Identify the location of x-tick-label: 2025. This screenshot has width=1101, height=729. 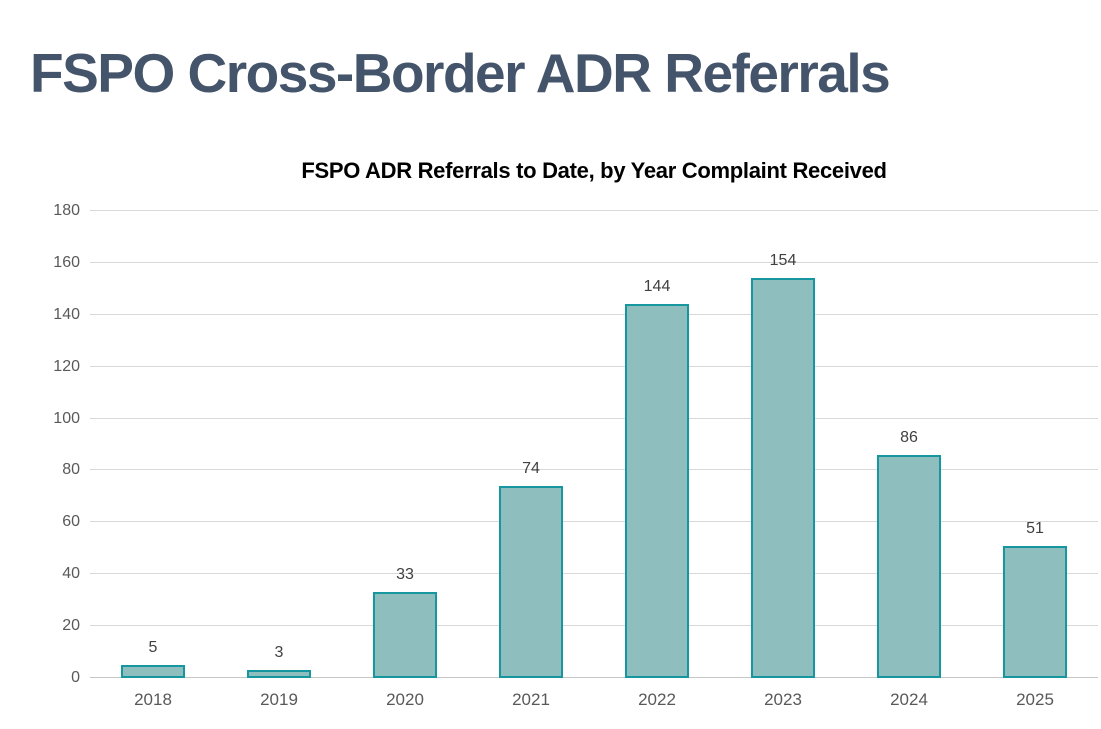
(1035, 699).